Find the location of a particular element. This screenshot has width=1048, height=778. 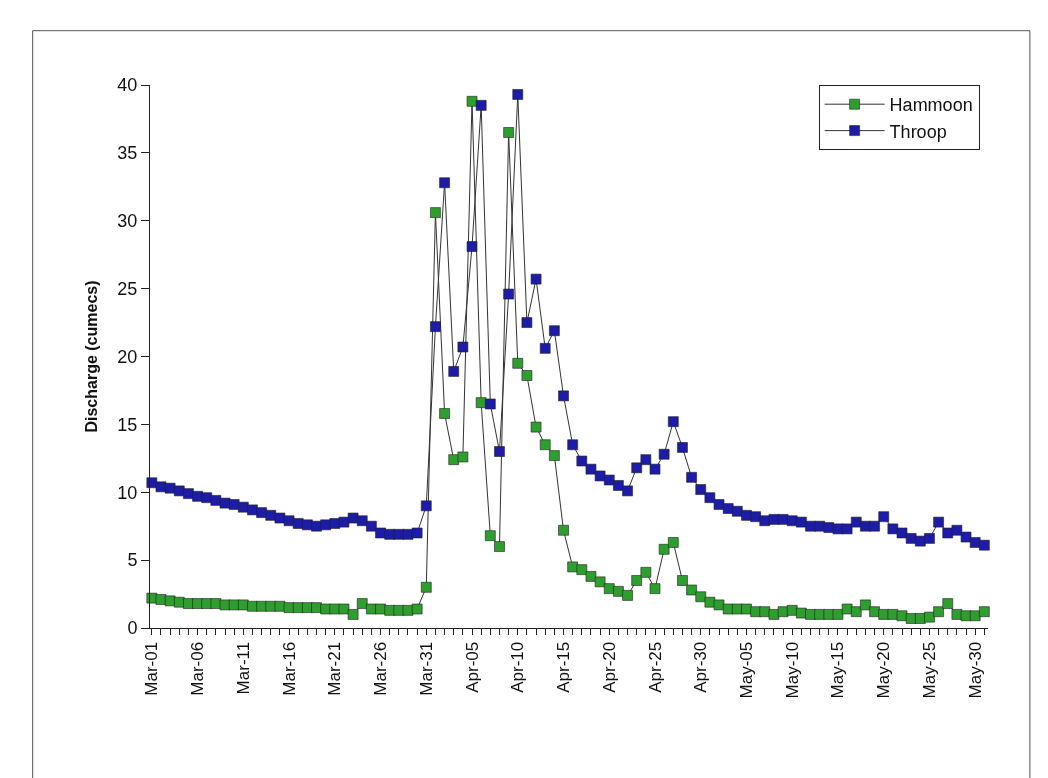

y-tick-label: 20 is located at coordinates (127, 356).